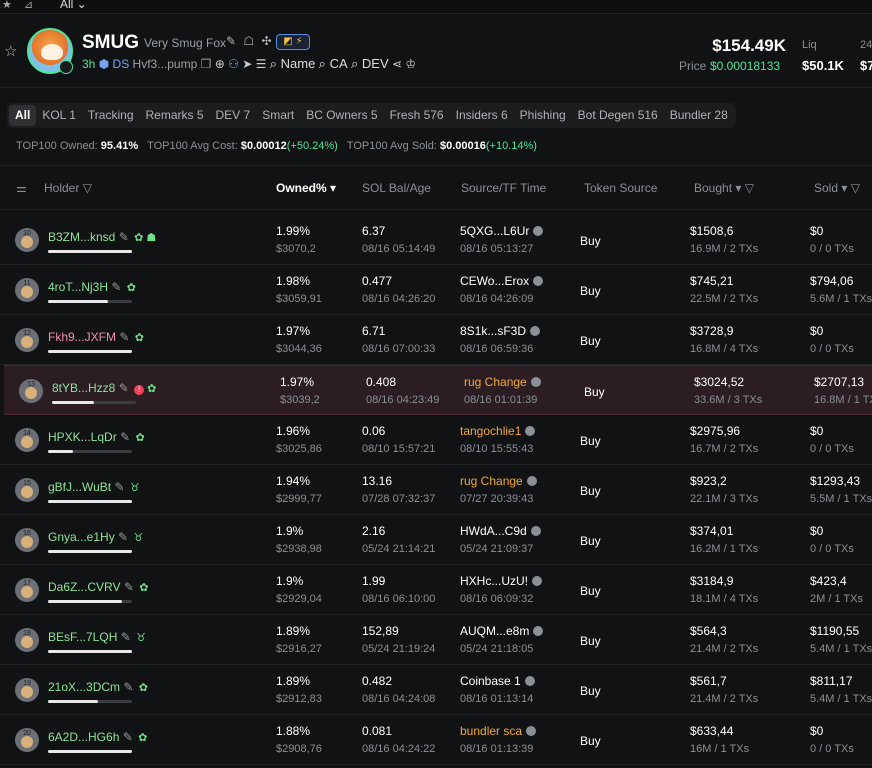 The image size is (872, 768). I want to click on tab-bot-degen: Bot Degen 516, so click(617, 115).